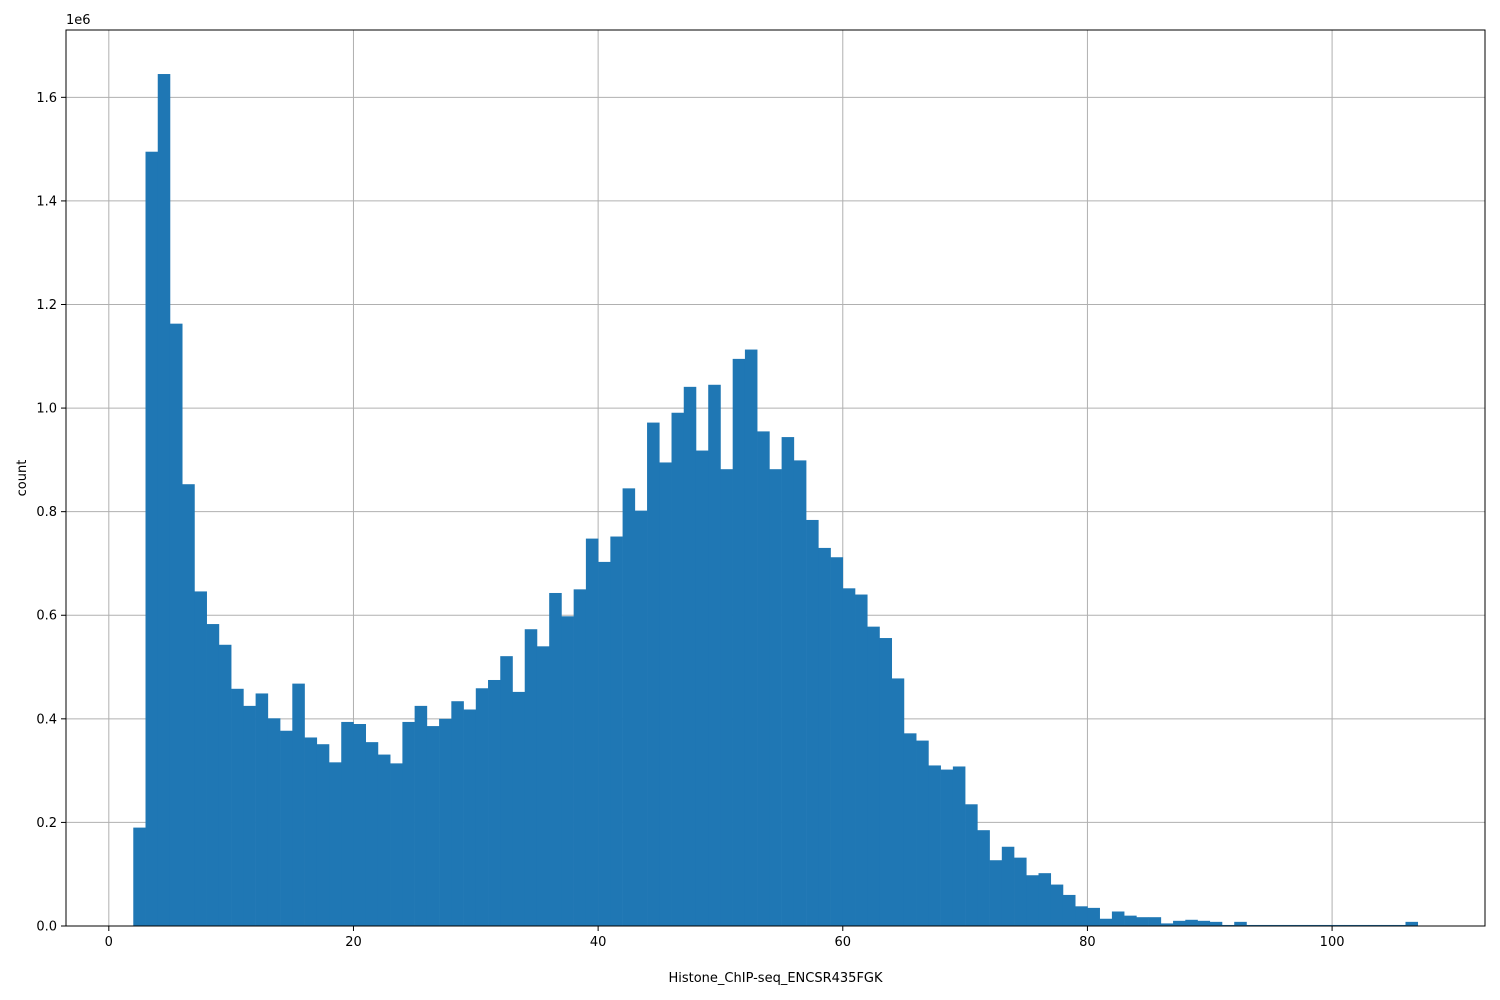 This screenshot has height=1000, width=1500. Describe the element at coordinates (46, 927) in the screenshot. I see `y-tick-label: 0.0` at that location.